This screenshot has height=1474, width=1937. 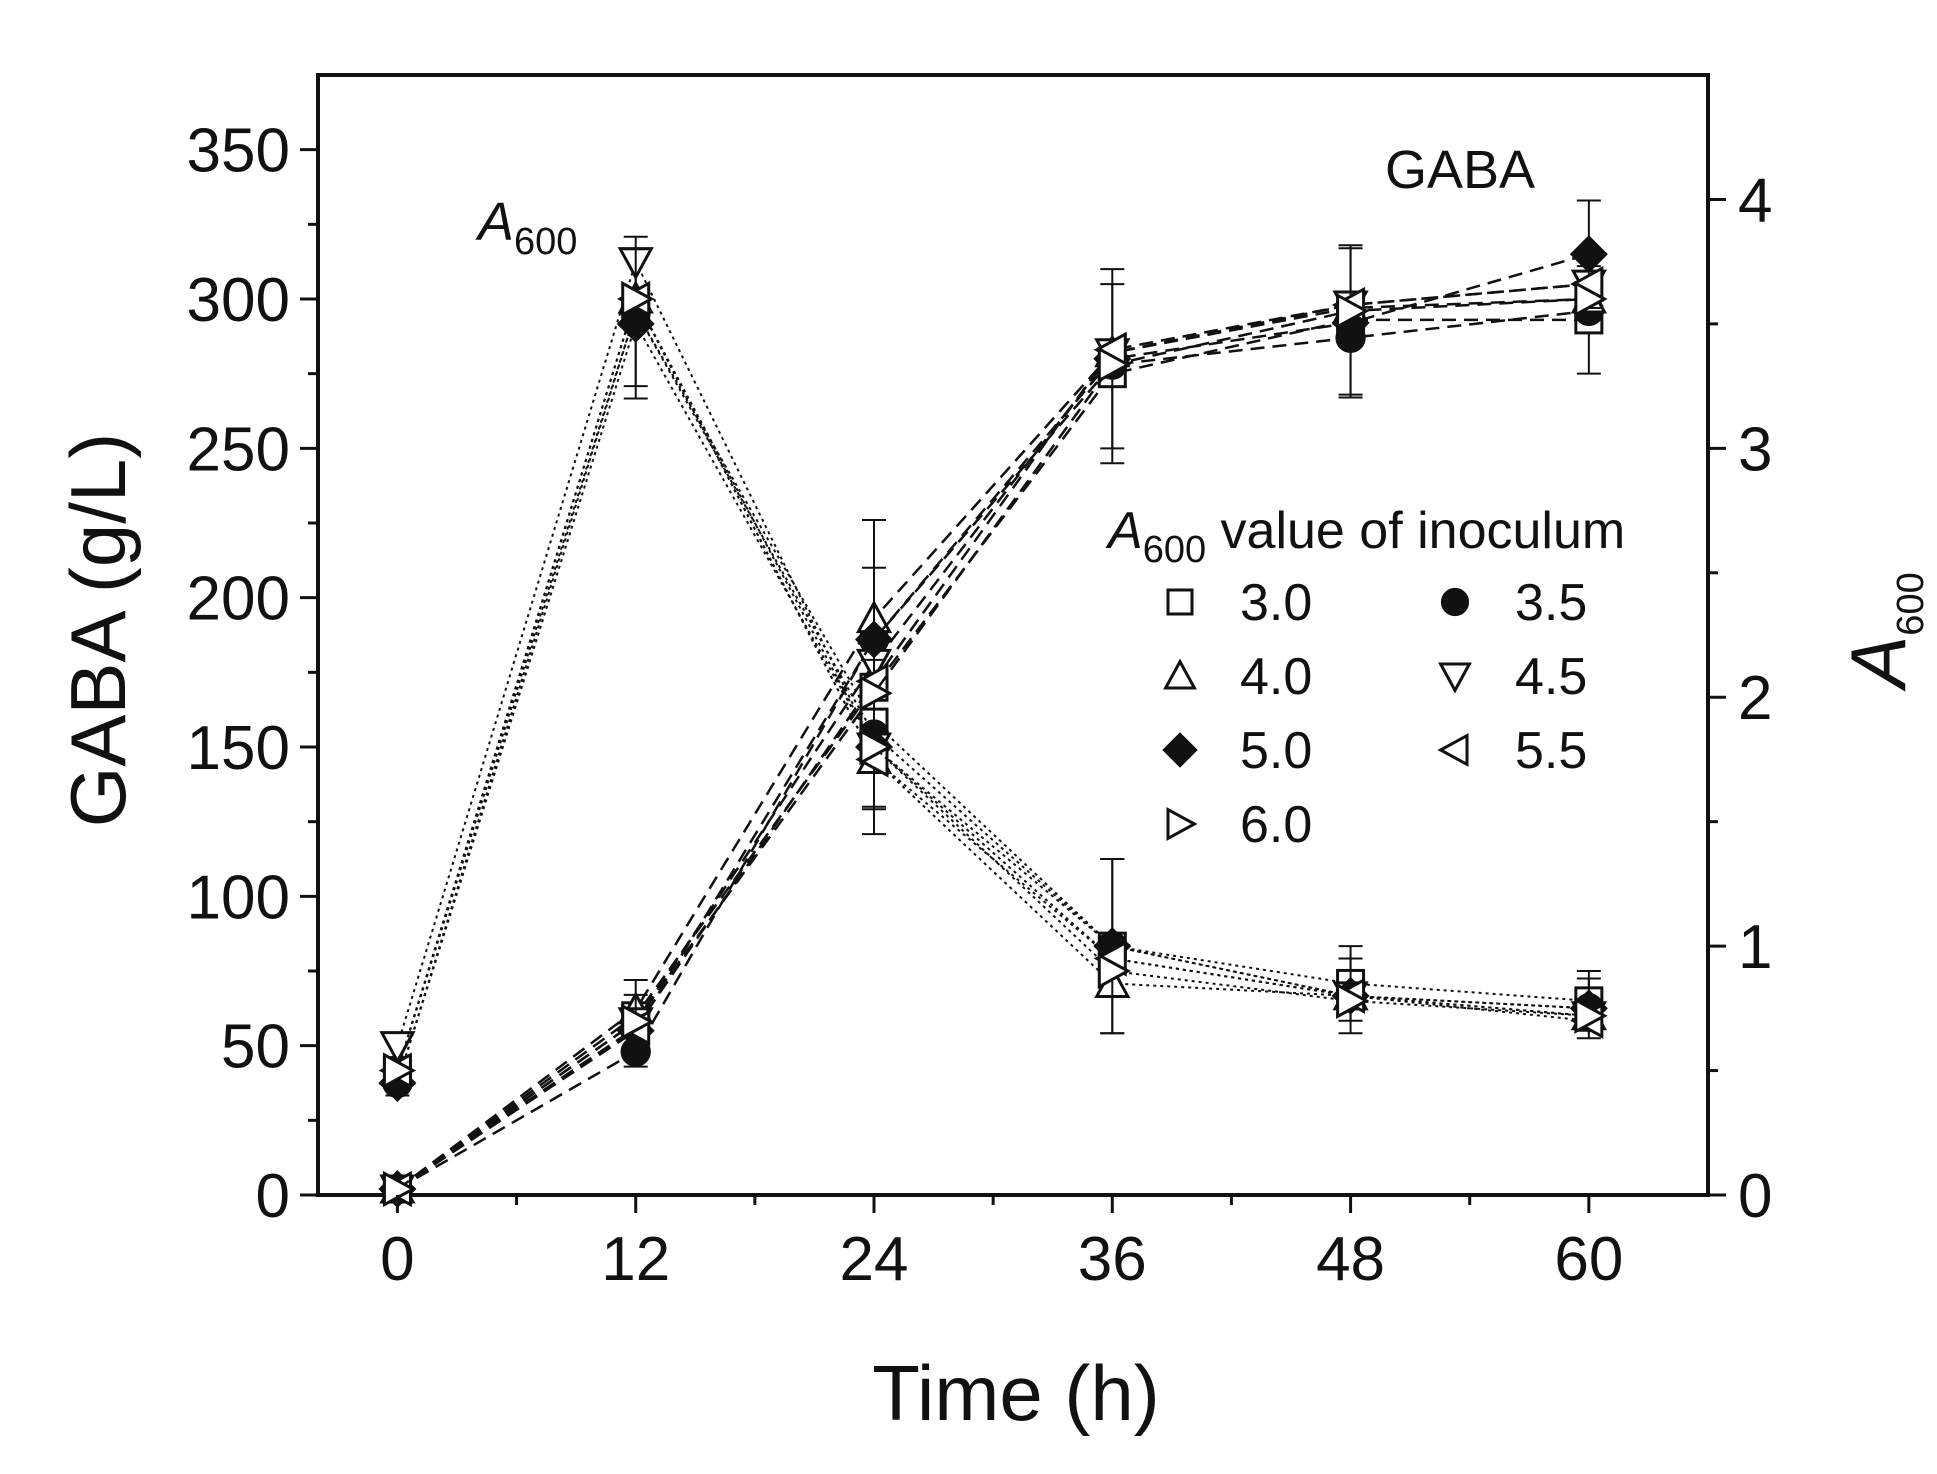 What do you see at coordinates (1180, 750) in the screenshot?
I see `legend-marker-5.0` at bounding box center [1180, 750].